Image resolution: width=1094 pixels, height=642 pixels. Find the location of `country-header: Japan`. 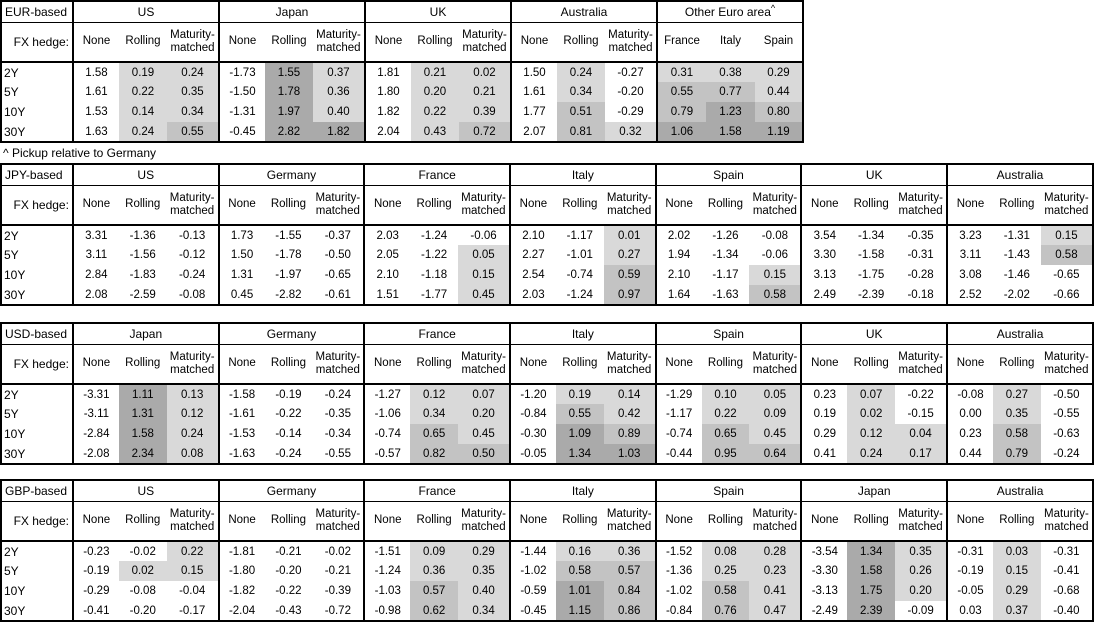

country-header: Japan is located at coordinates (291, 12).